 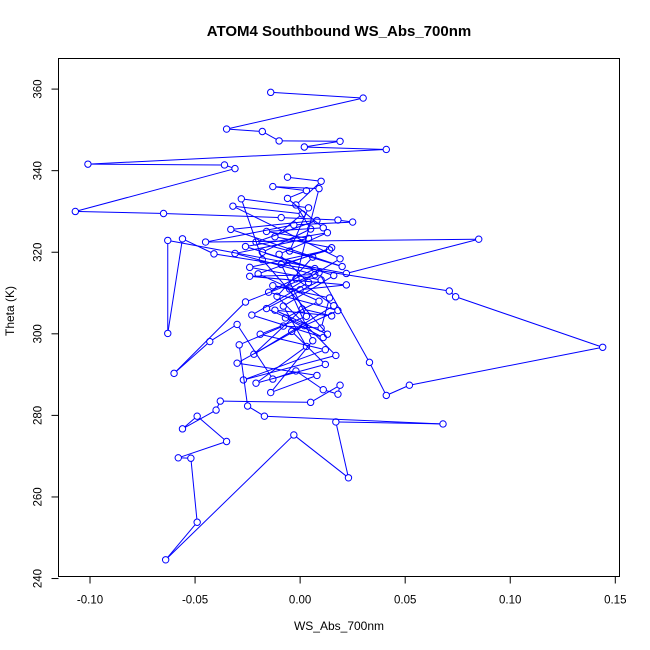 What do you see at coordinates (339, 31) in the screenshot?
I see `chart-title: ATOM4 Southbound WS_Abs_700nm` at bounding box center [339, 31].